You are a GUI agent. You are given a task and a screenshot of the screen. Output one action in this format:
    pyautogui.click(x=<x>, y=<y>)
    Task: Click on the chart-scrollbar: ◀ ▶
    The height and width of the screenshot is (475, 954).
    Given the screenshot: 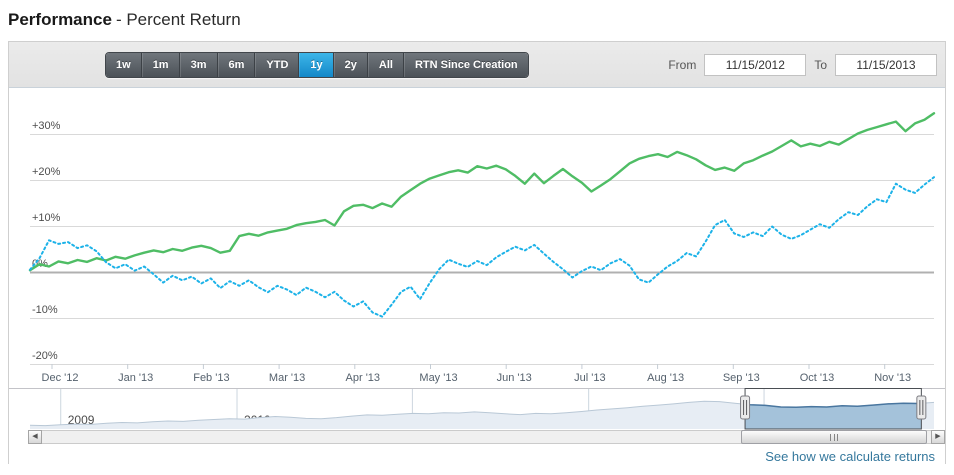 What is the action you would take?
    pyautogui.click(x=477, y=437)
    